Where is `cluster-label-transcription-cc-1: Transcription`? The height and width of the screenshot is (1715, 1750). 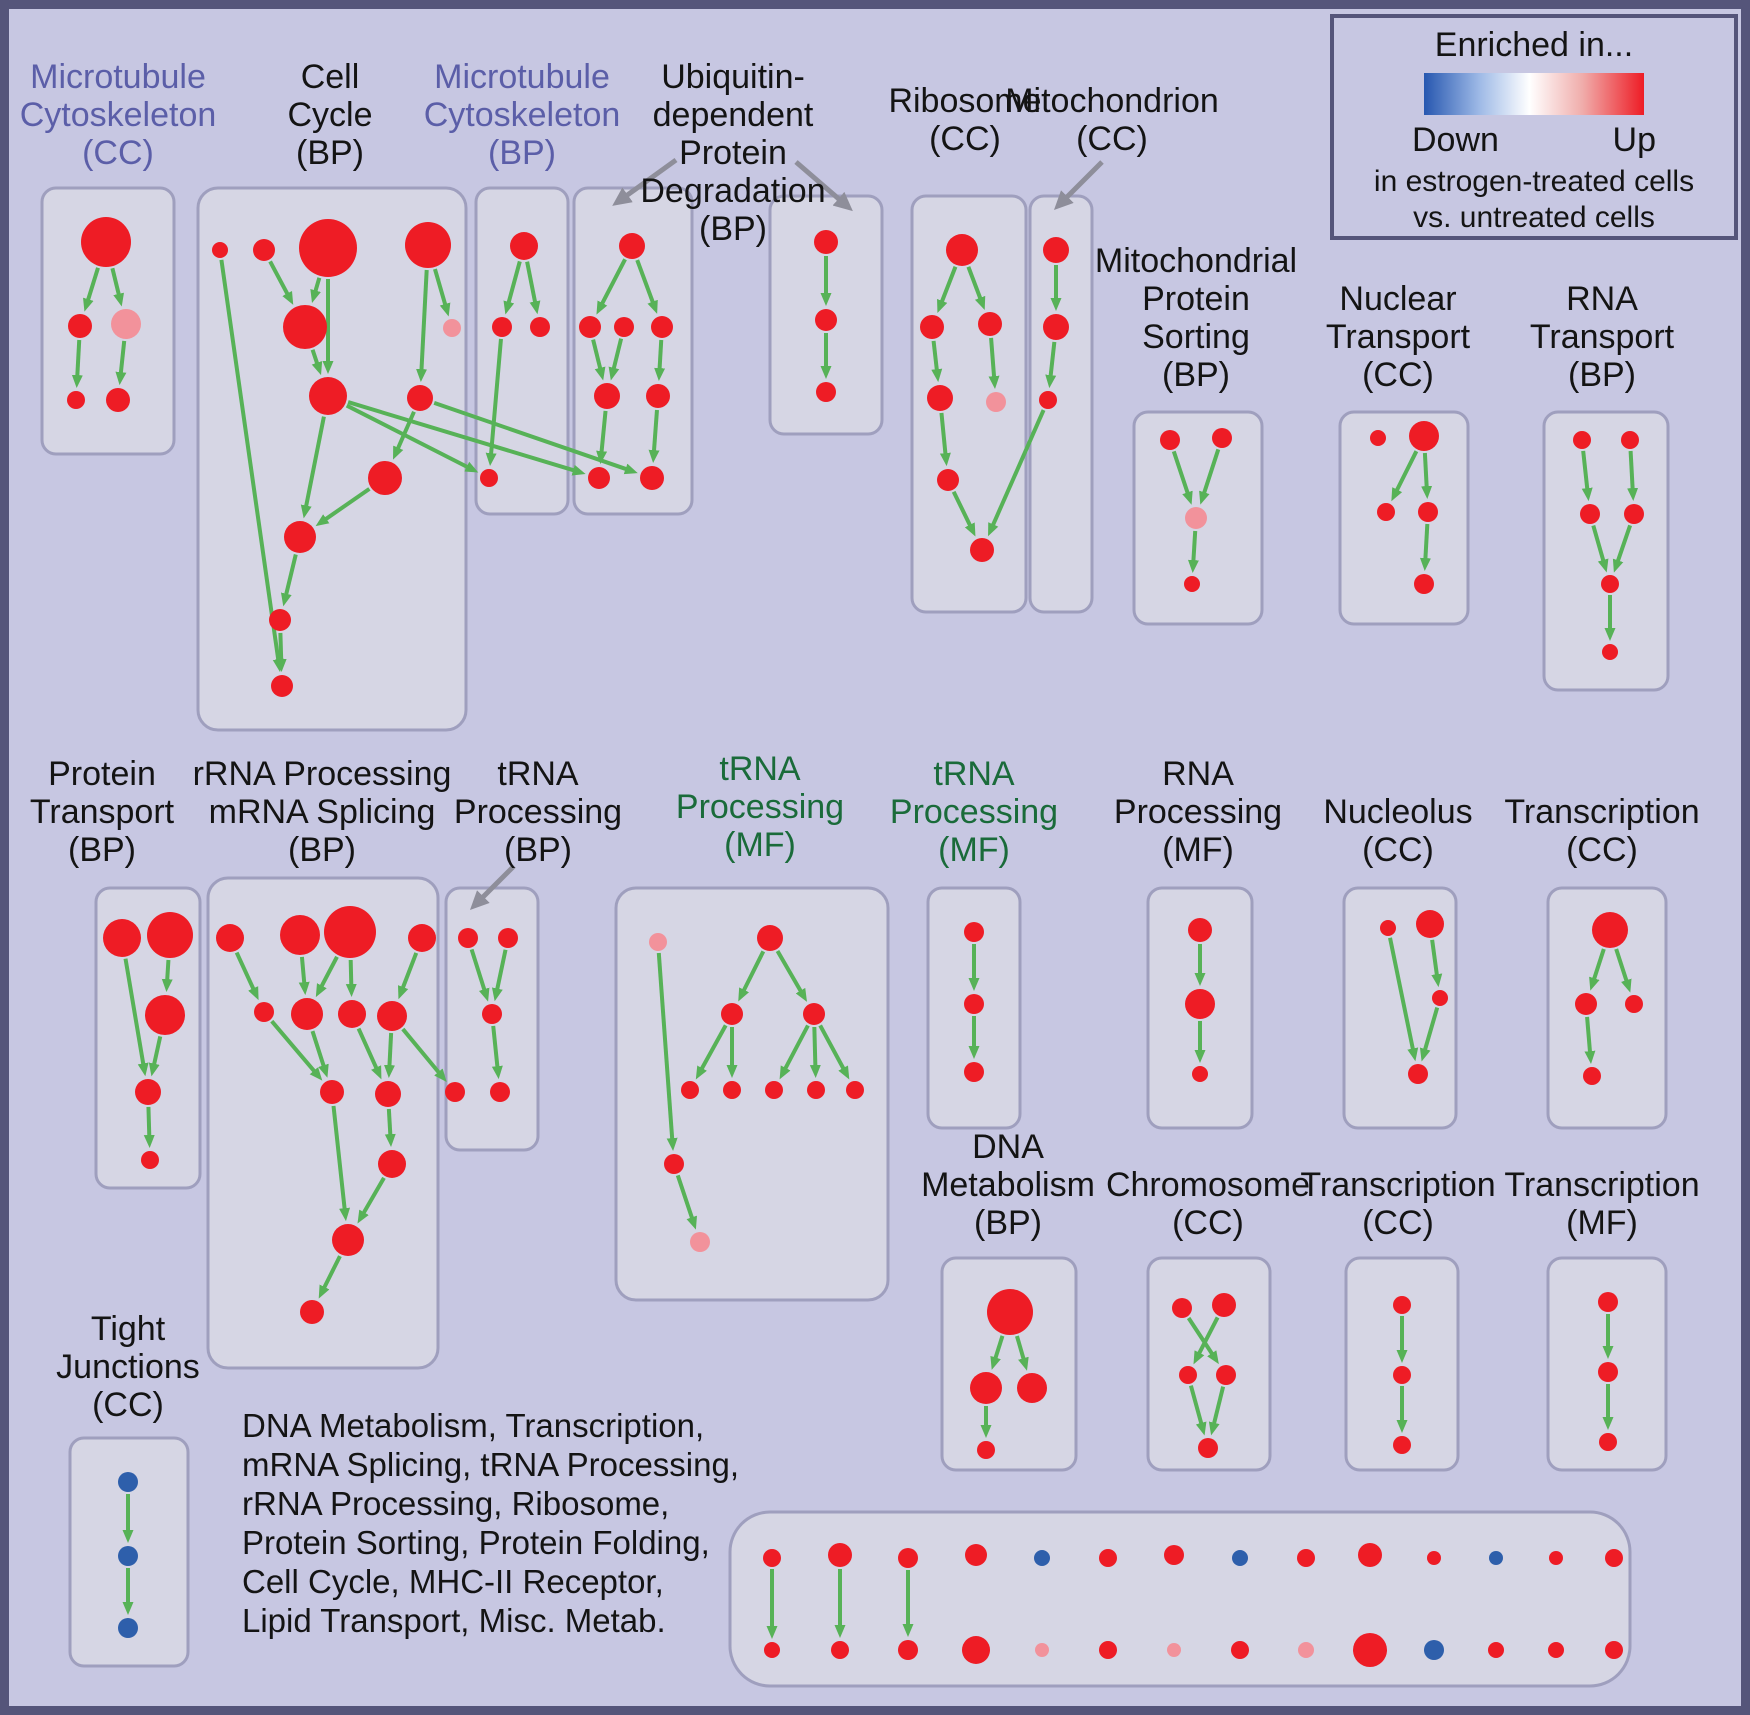 cluster-label-transcription-cc-1: Transcription is located at coordinates (1601, 812).